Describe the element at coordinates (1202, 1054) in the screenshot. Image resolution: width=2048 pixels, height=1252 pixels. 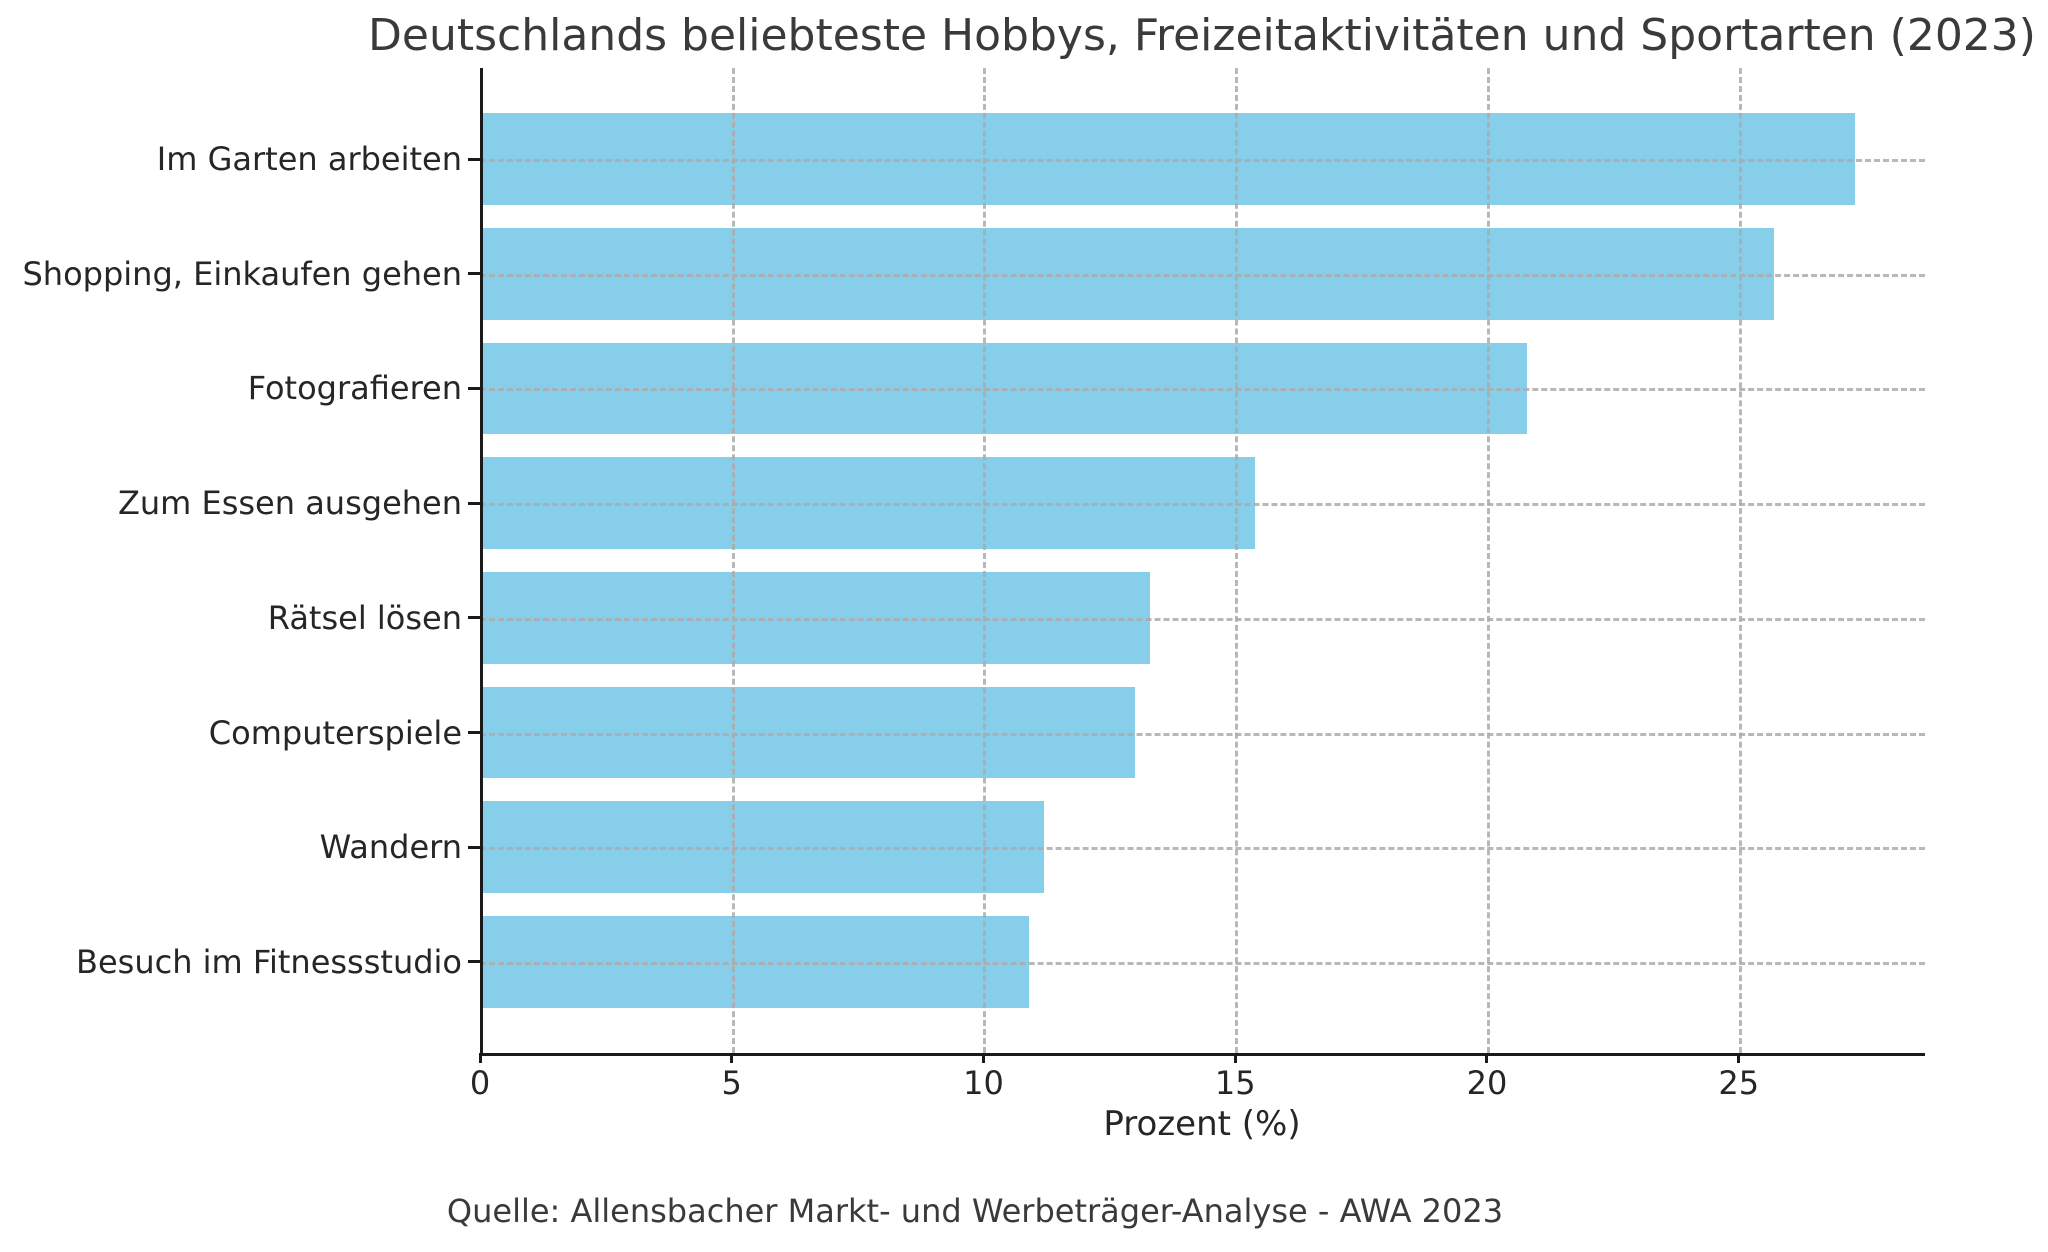
I see `x-axis-spine` at that location.